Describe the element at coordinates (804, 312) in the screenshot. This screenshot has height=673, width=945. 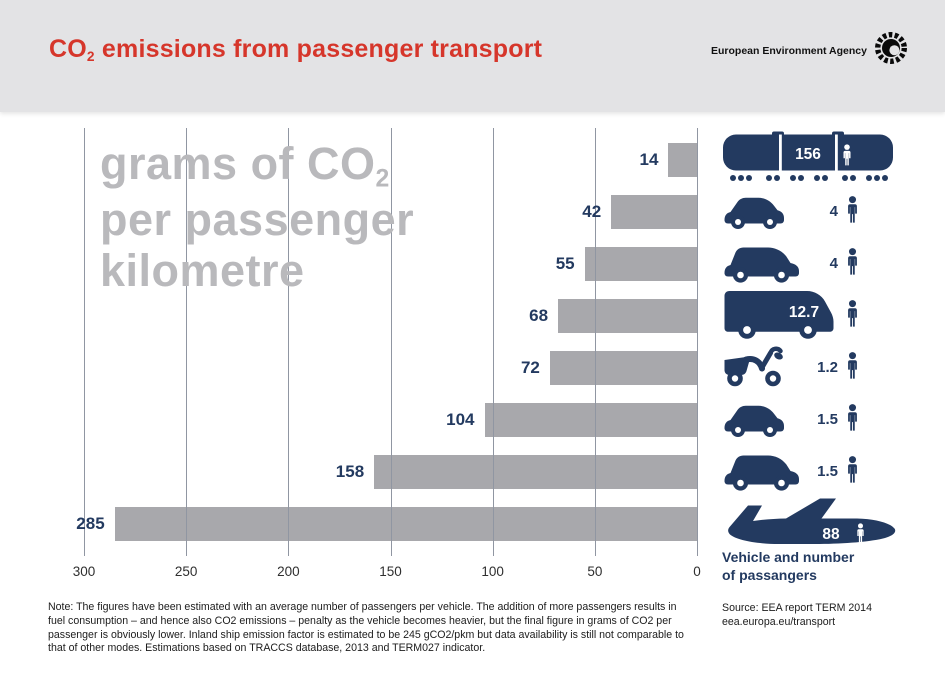
I see `passenger-count: 12.7` at that location.